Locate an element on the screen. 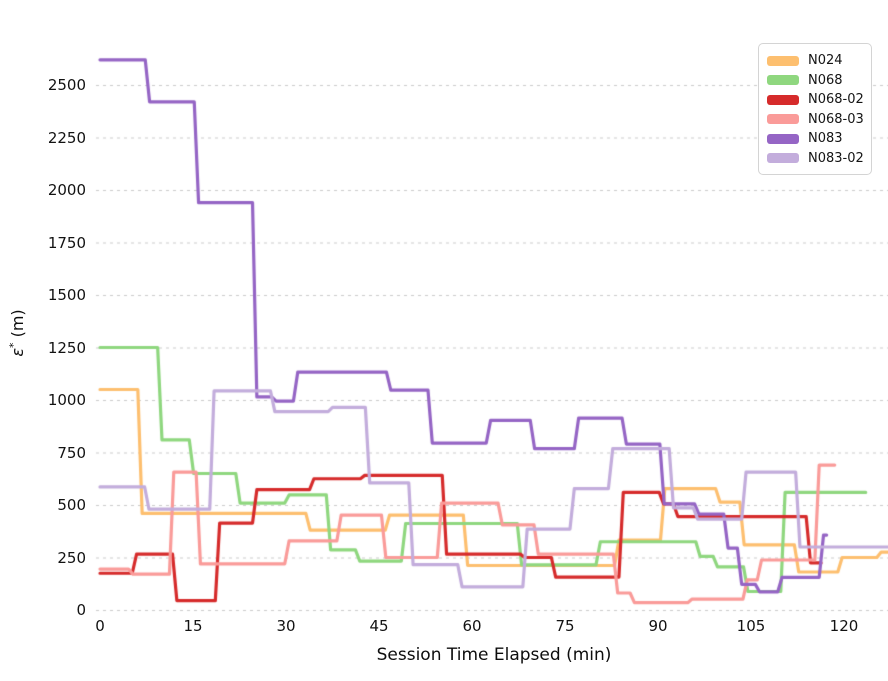  legend-item: N083 is located at coordinates (814, 139).